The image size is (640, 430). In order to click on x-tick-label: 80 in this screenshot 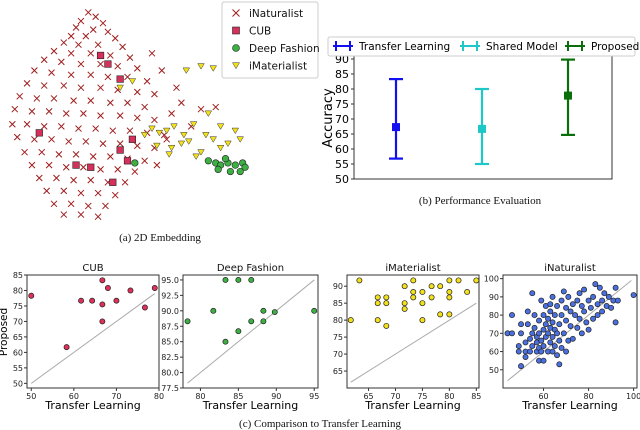, I will do `click(200, 396)`.